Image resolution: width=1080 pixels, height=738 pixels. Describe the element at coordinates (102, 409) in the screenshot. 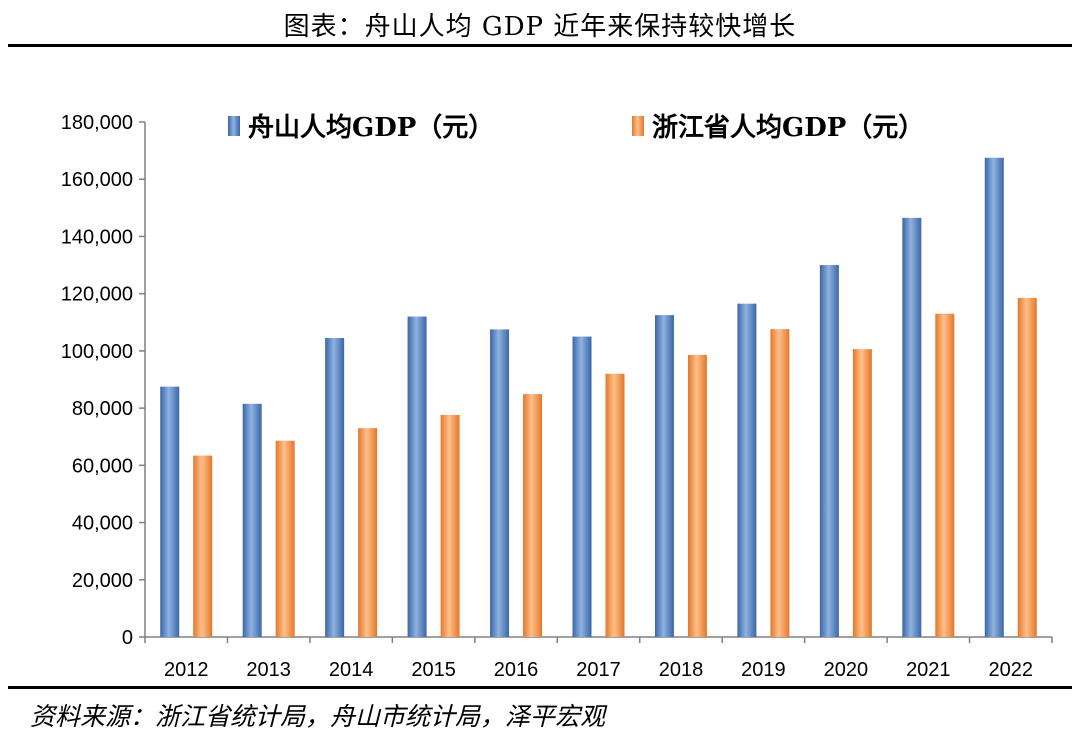

I see `y-tick-label: 80,000` at that location.